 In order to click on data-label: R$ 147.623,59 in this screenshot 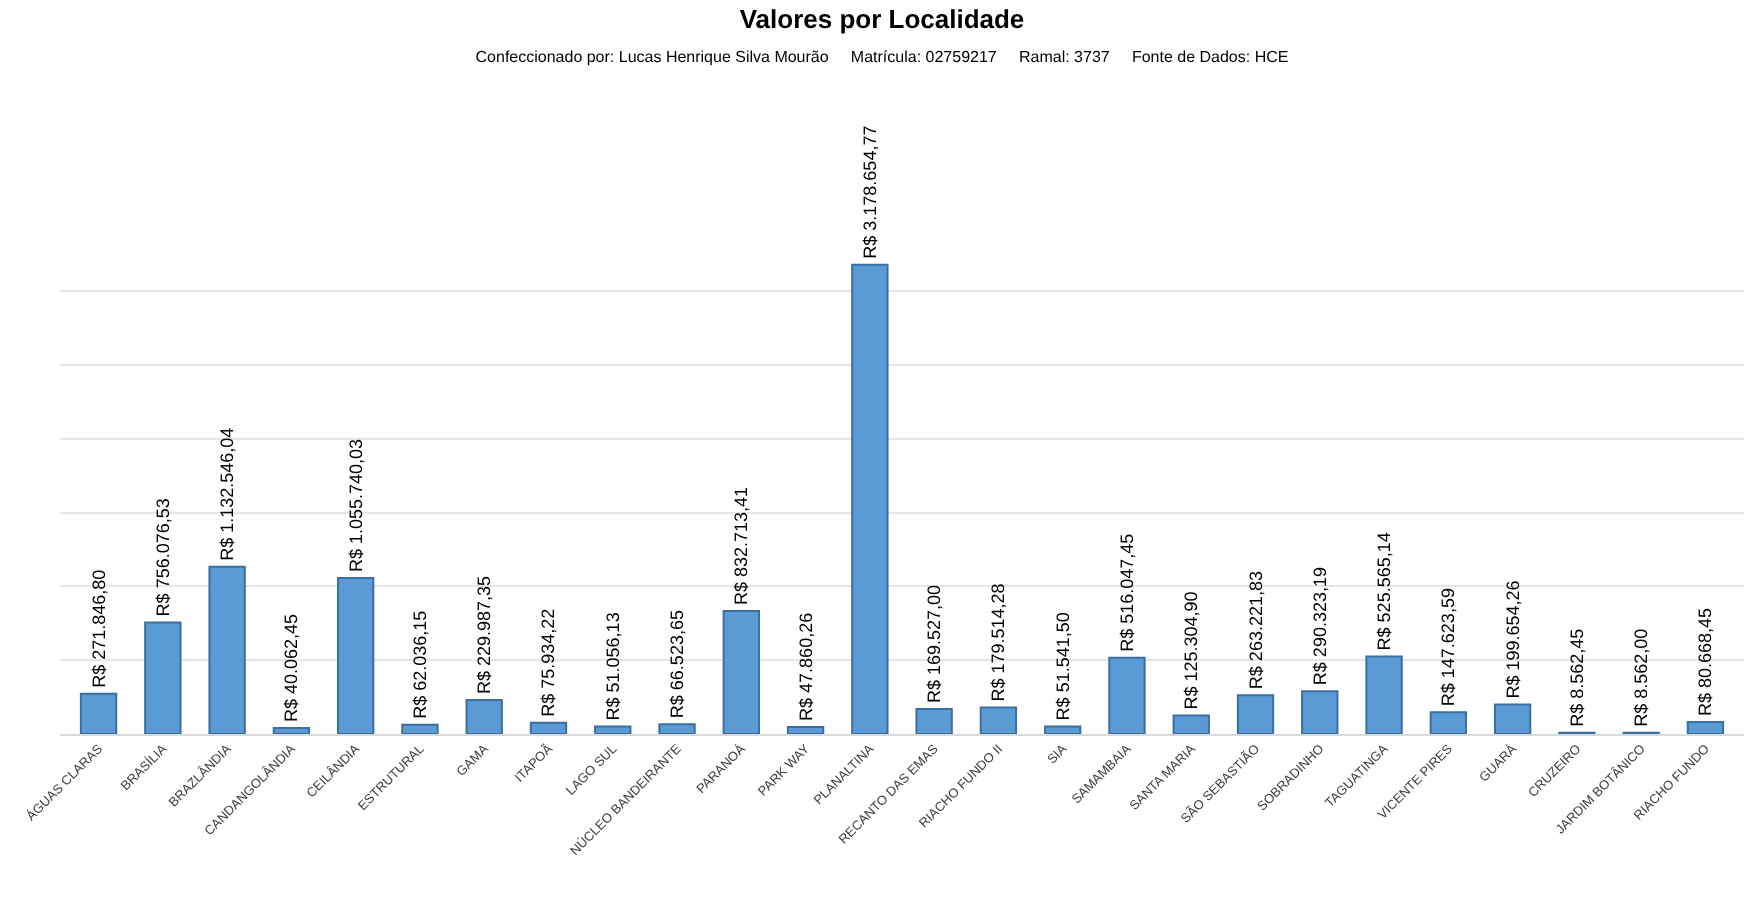, I will do `click(1448, 647)`.